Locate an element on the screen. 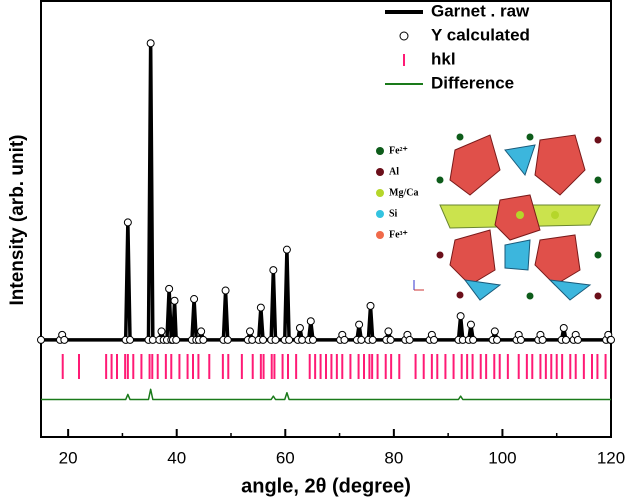 This screenshot has height=499, width=631. legend-label: hkl is located at coordinates (443, 58).